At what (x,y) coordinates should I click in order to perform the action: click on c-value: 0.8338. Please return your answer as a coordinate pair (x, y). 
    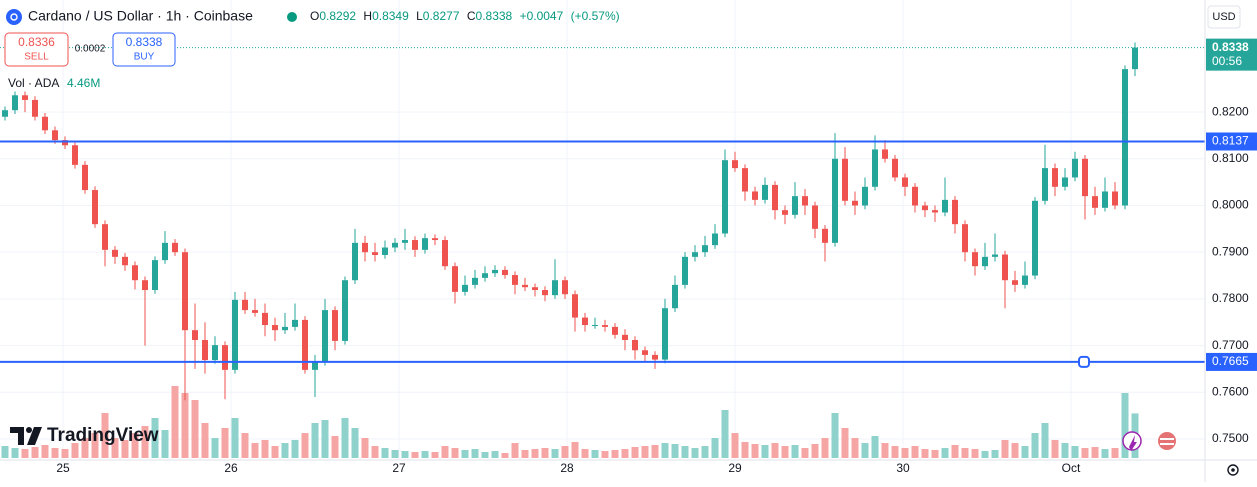
    Looking at the image, I should click on (494, 16).